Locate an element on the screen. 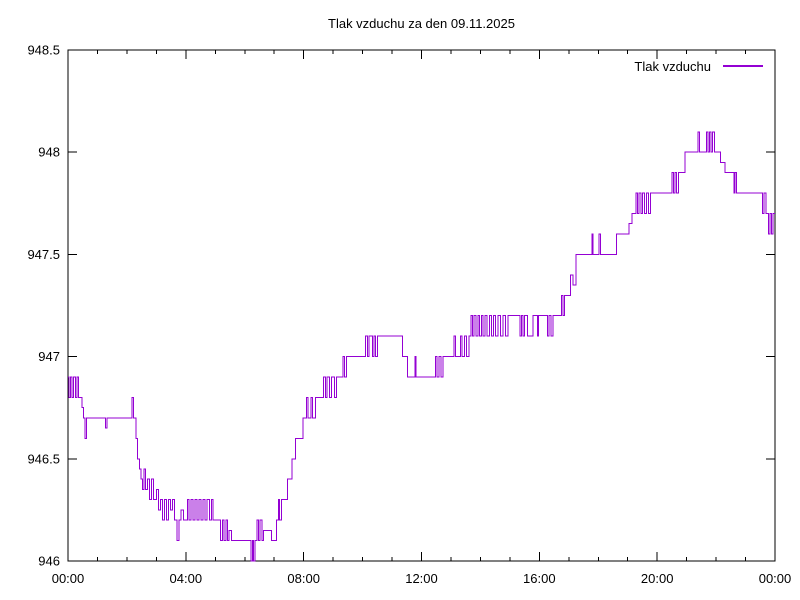  y-tick-label: 947.5 is located at coordinates (43, 254).